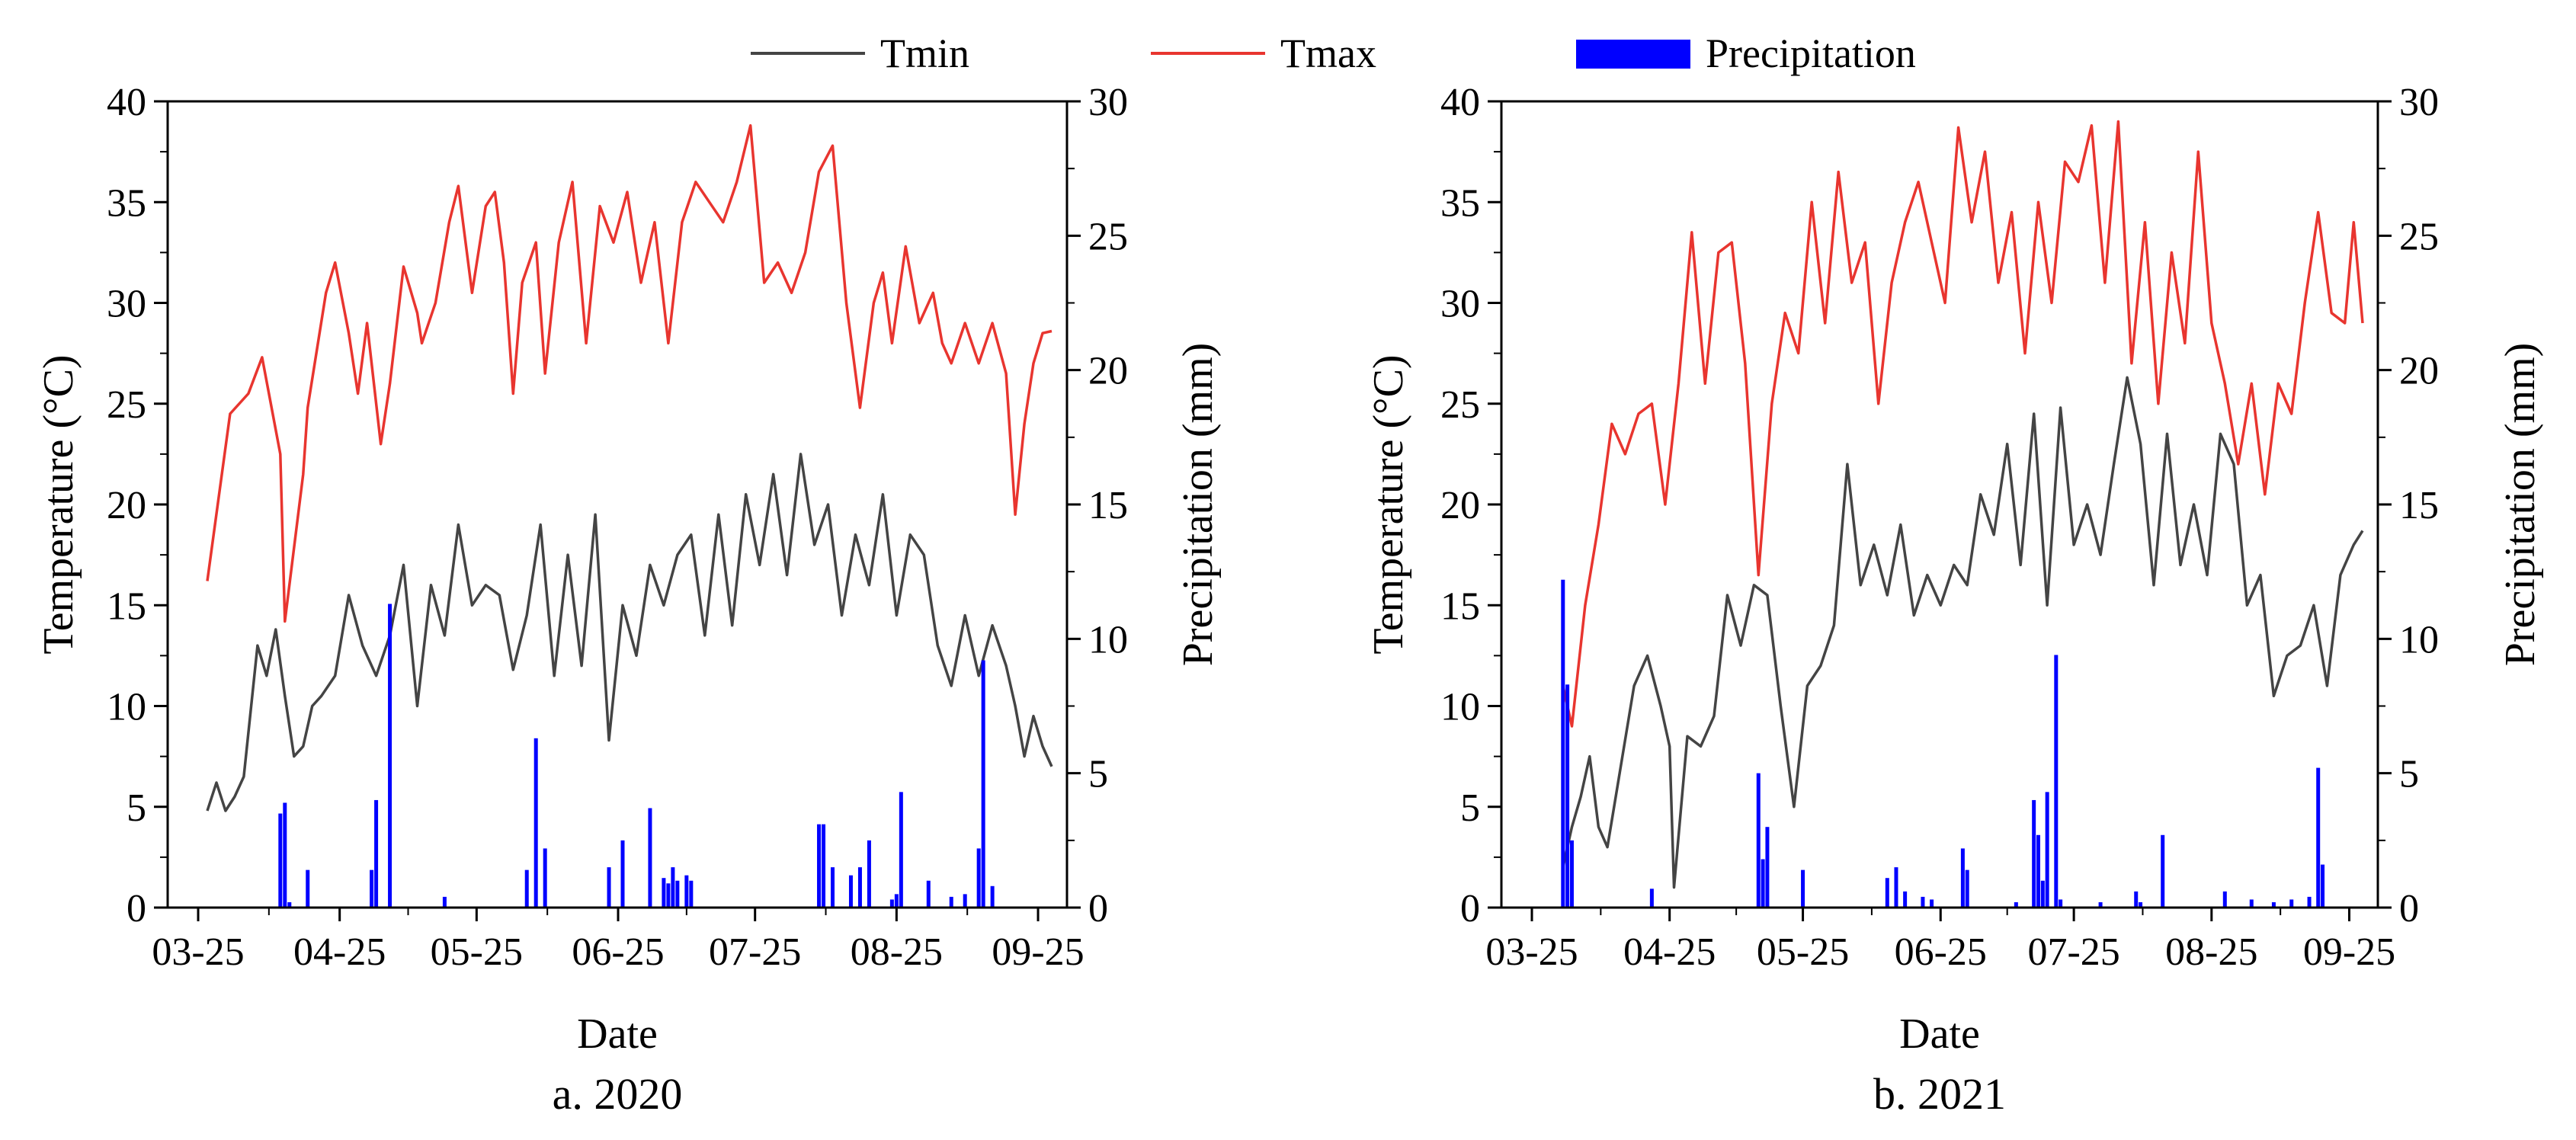 This screenshot has height=1140, width=2576. Describe the element at coordinates (629, 373) in the screenshot. I see `tmax-line` at that location.